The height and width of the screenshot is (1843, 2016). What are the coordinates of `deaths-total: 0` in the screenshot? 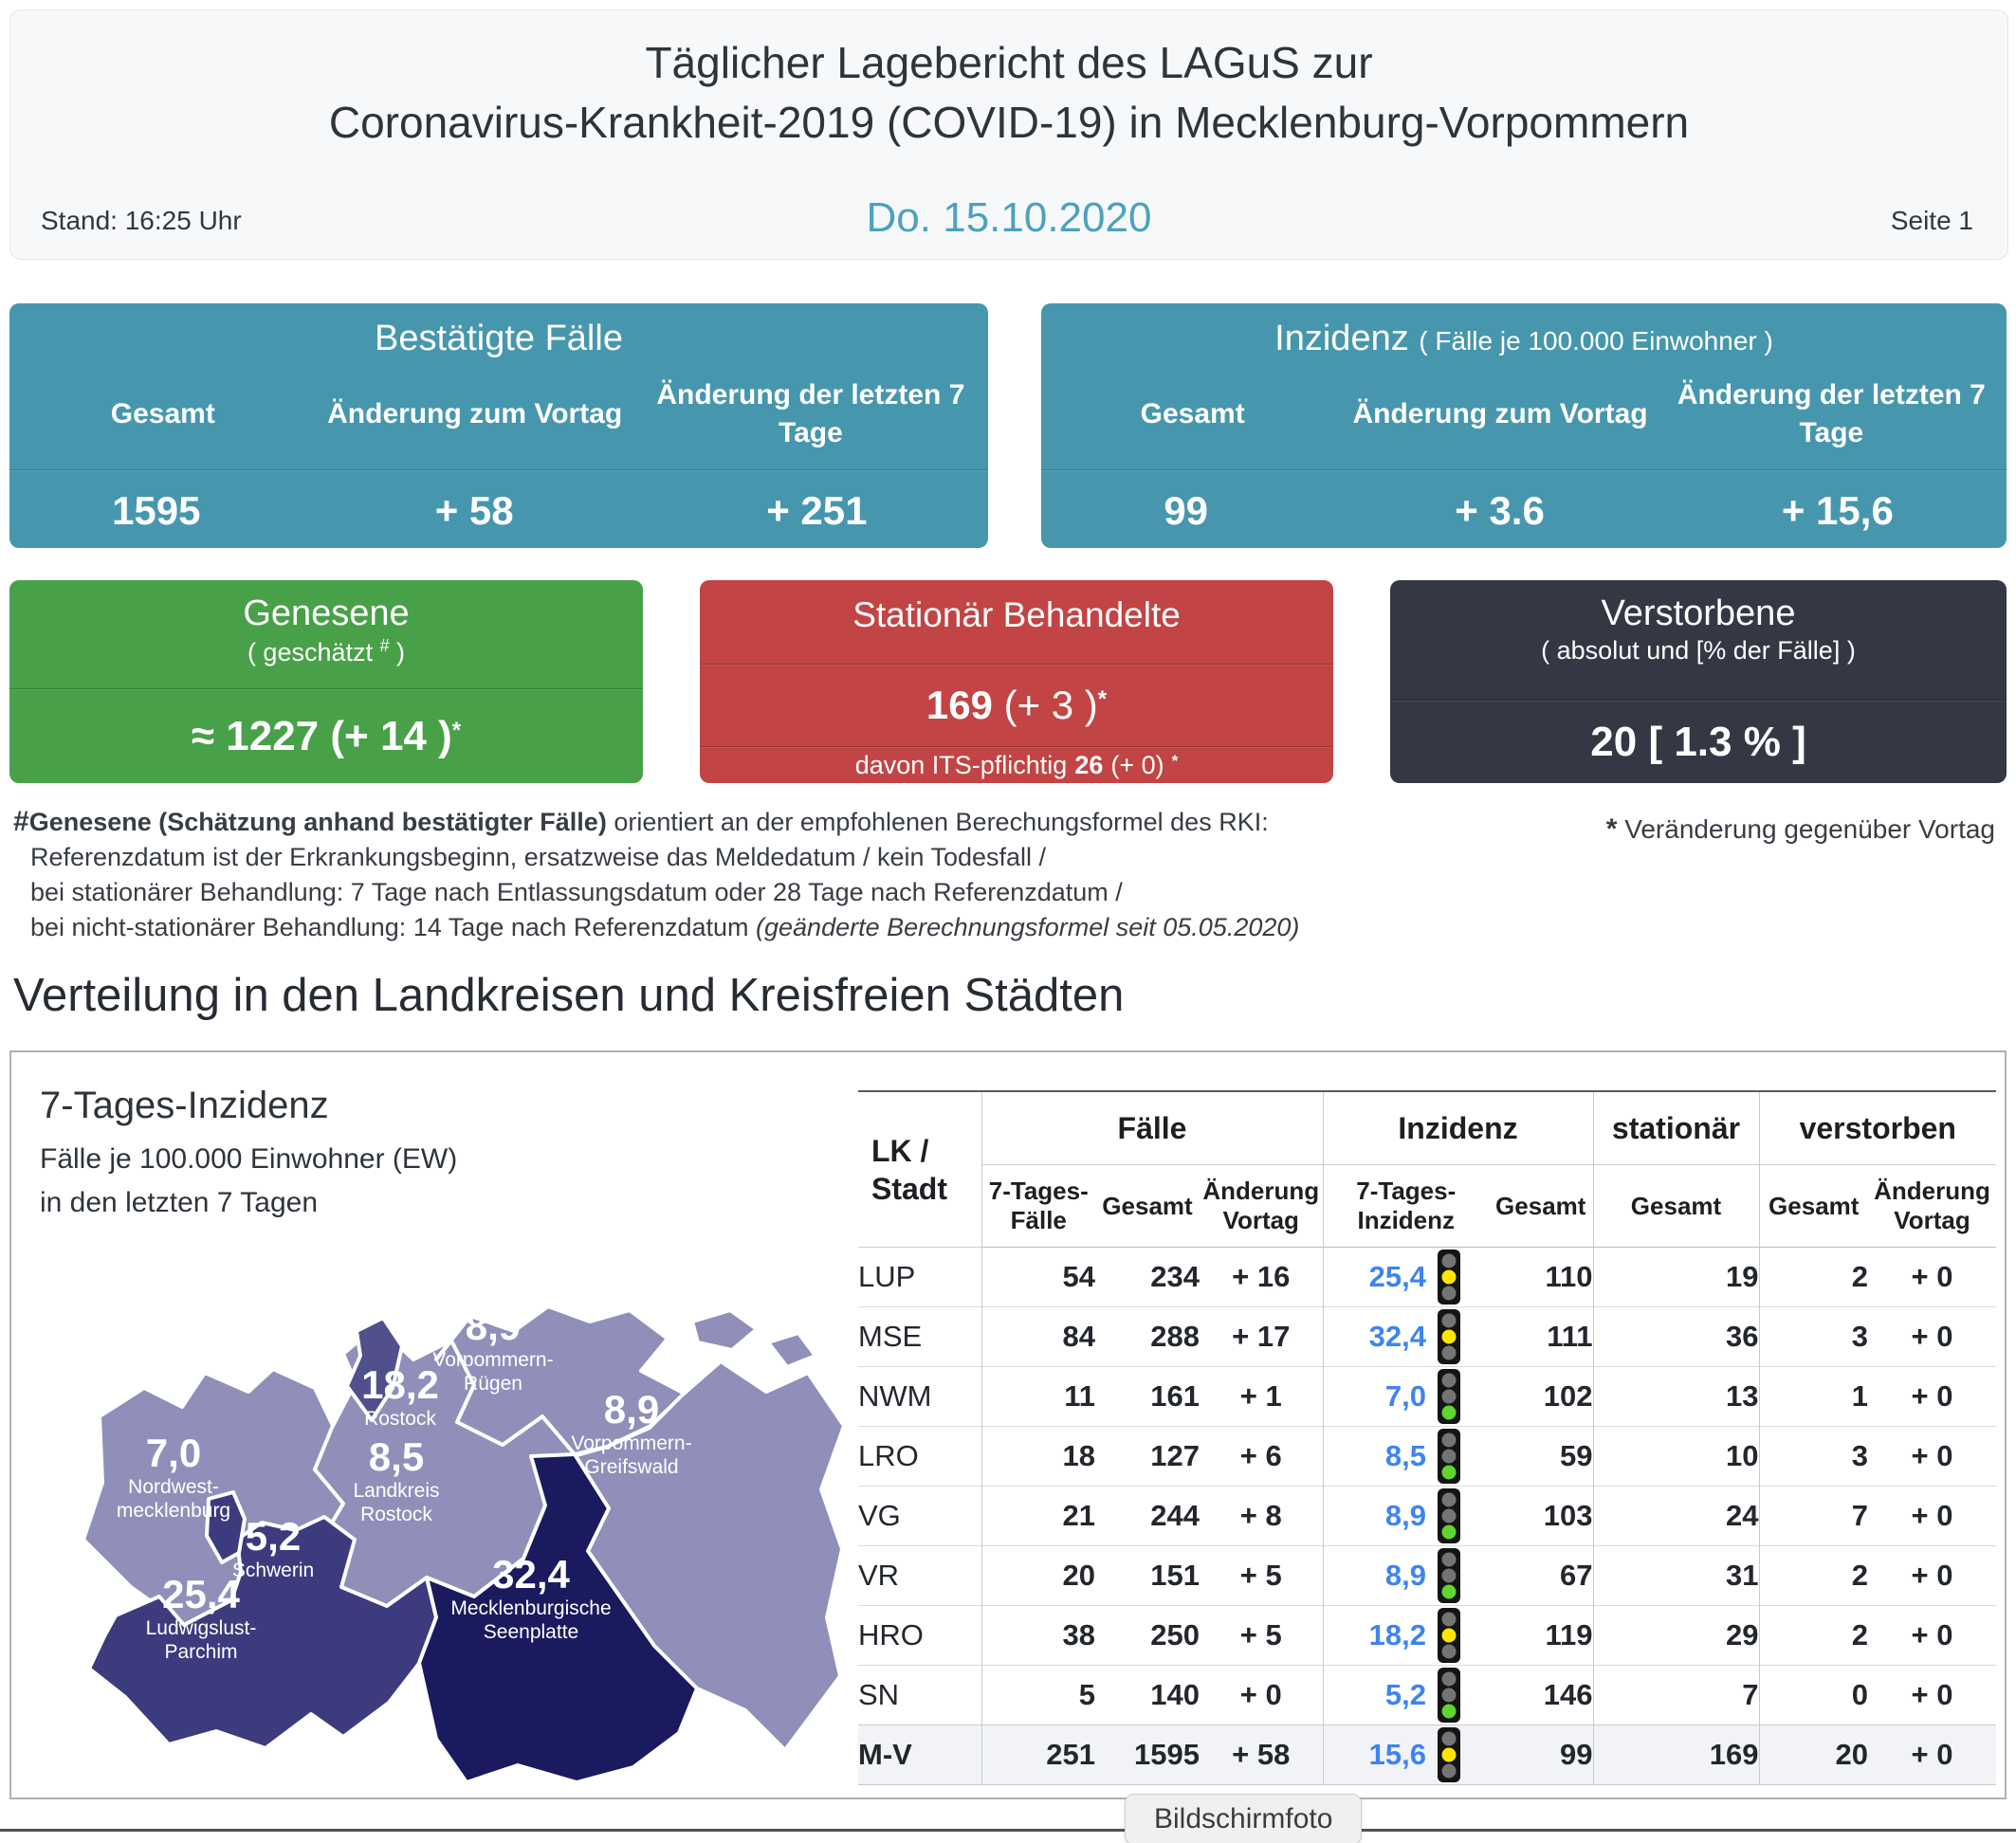 It's located at (1859, 1694).